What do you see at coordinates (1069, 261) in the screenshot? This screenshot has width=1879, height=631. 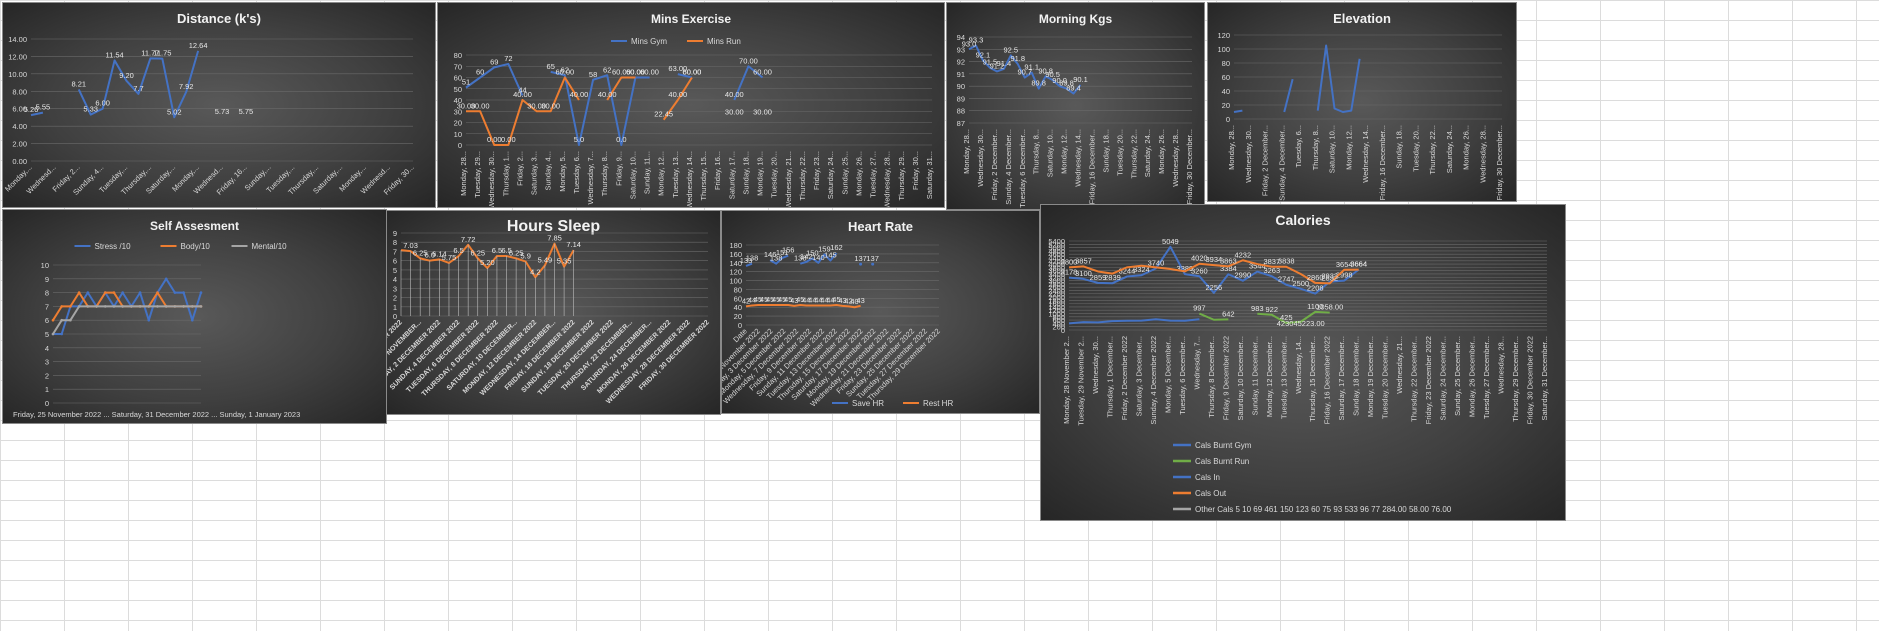 I see `data-label: 3800` at bounding box center [1069, 261].